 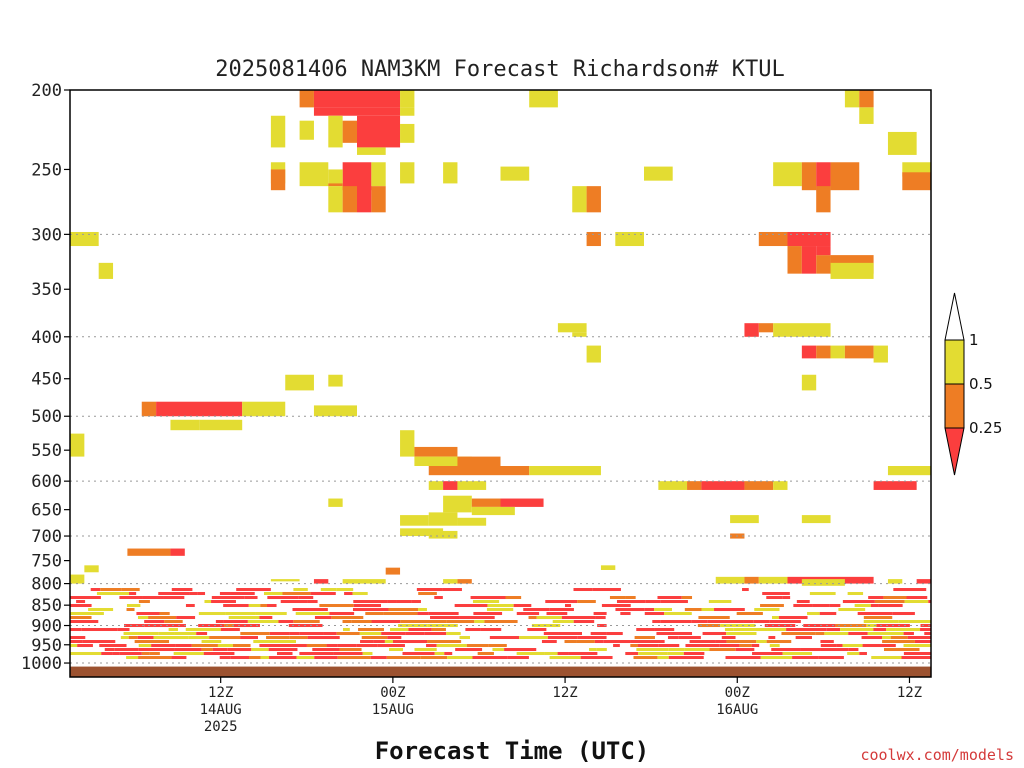 I want to click on colorbar-label-0: 1, so click(x=974, y=340).